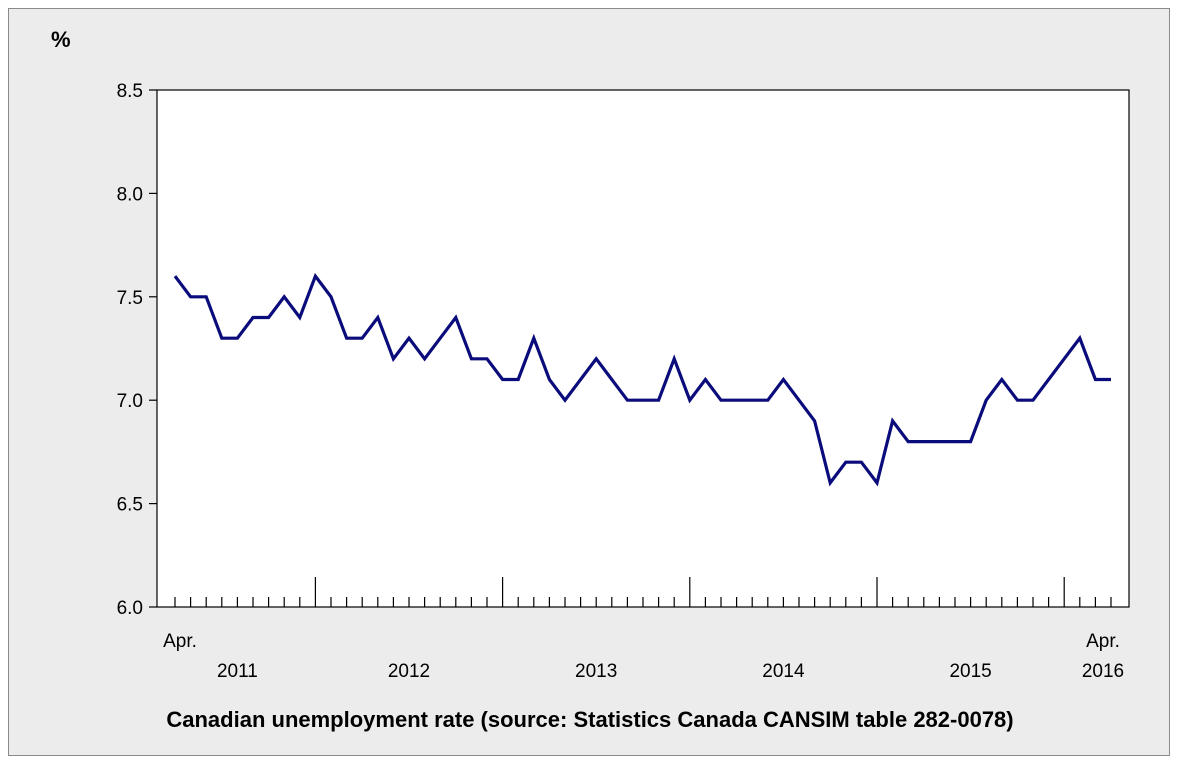 The width and height of the screenshot is (1180, 768). Describe the element at coordinates (130, 298) in the screenshot. I see `y-tick-label: 7.5` at that location.